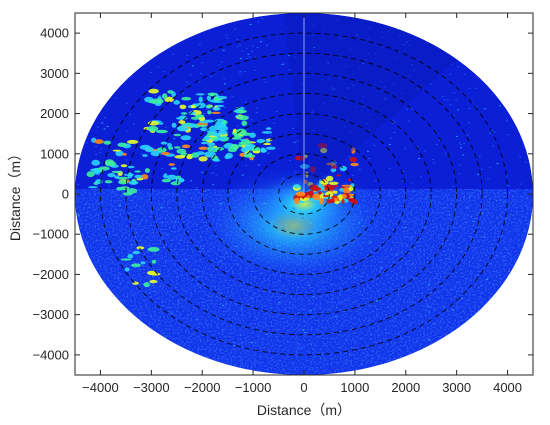 This screenshot has height=425, width=550. Describe the element at coordinates (50, 314) in the screenshot. I see `y-tick-label: −3000` at that location.